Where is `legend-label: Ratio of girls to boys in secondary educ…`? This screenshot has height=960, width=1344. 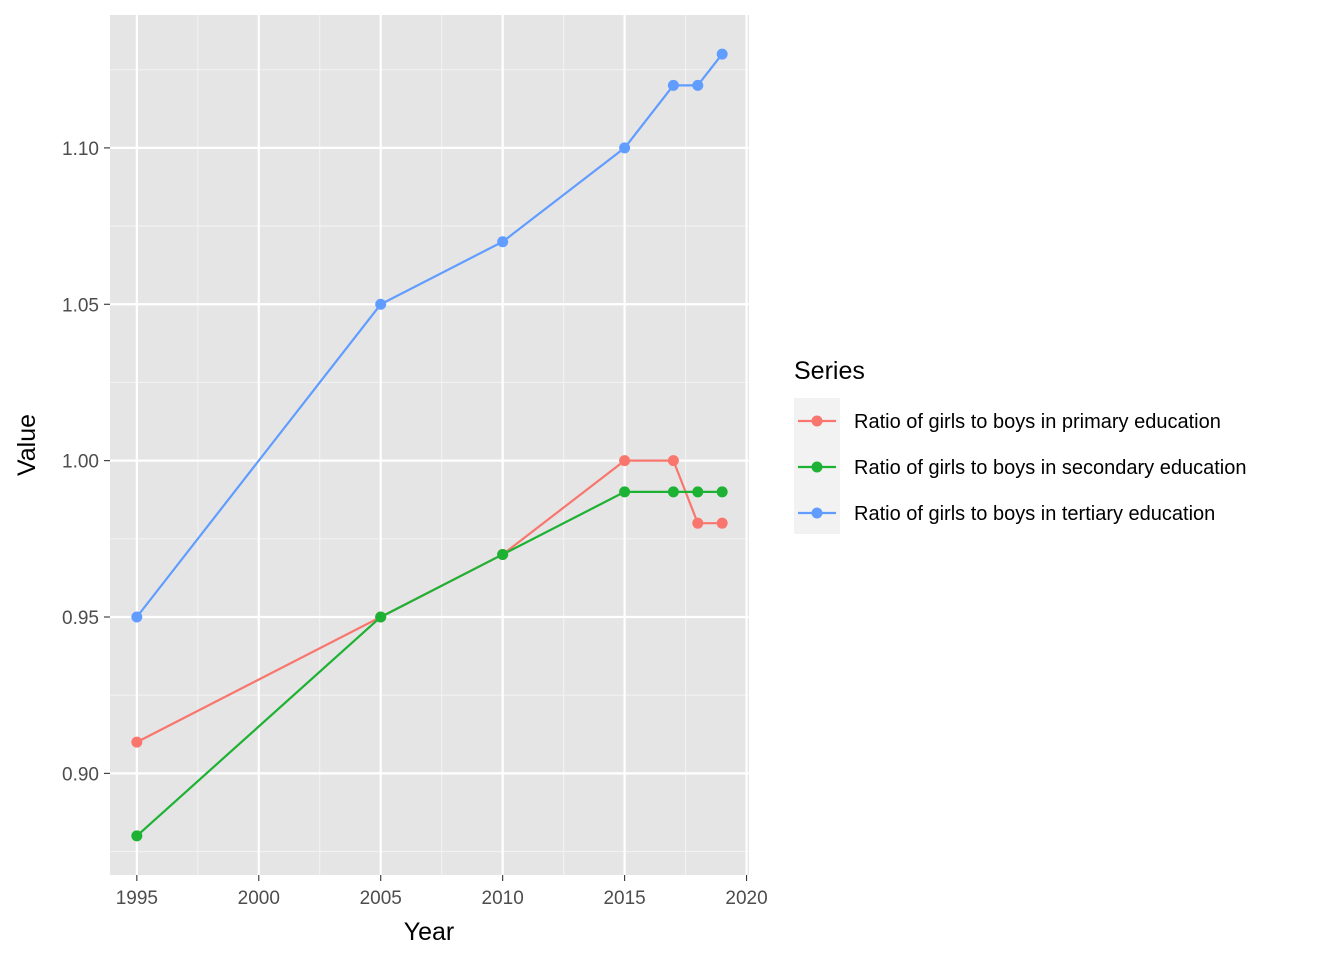 legend-label: Ratio of girls to boys in secondary educ… is located at coordinates (1050, 468).